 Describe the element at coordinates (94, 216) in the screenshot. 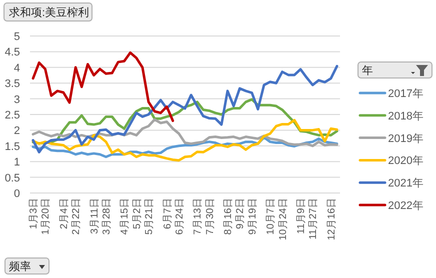

I see `x-tick-label: 3月11日` at that location.